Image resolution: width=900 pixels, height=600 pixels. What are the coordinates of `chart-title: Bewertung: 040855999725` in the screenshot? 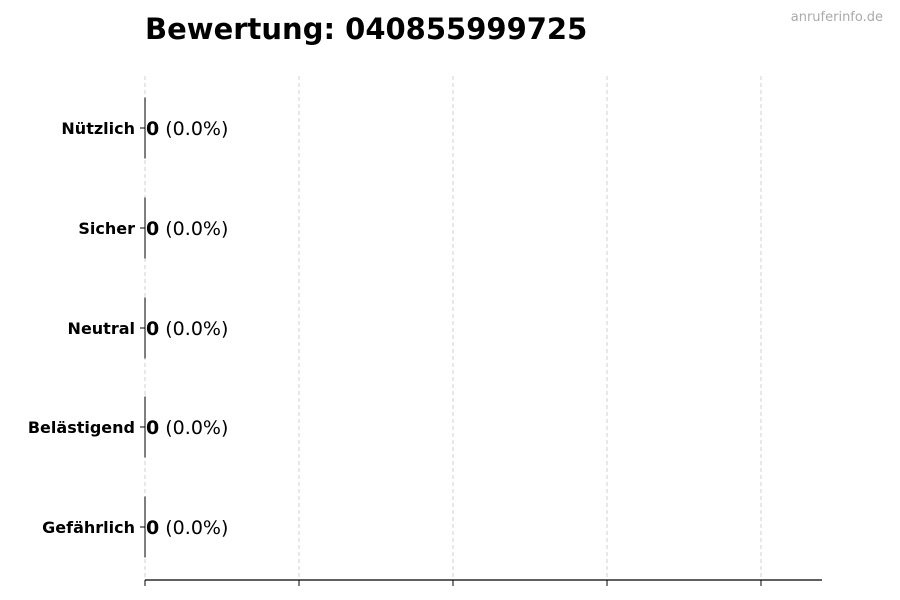 It's located at (366, 29).